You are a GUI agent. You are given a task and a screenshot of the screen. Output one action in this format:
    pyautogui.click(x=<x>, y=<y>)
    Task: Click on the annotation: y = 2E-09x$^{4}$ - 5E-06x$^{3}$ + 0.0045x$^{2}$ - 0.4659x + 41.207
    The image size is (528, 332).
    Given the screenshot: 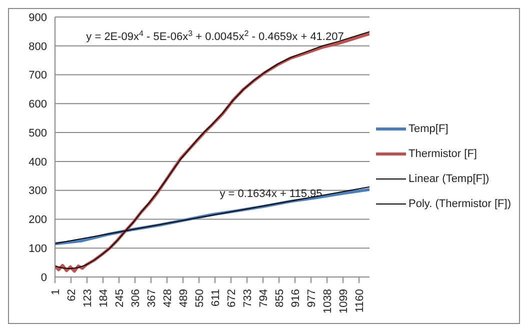 What is the action you would take?
    pyautogui.click(x=215, y=35)
    